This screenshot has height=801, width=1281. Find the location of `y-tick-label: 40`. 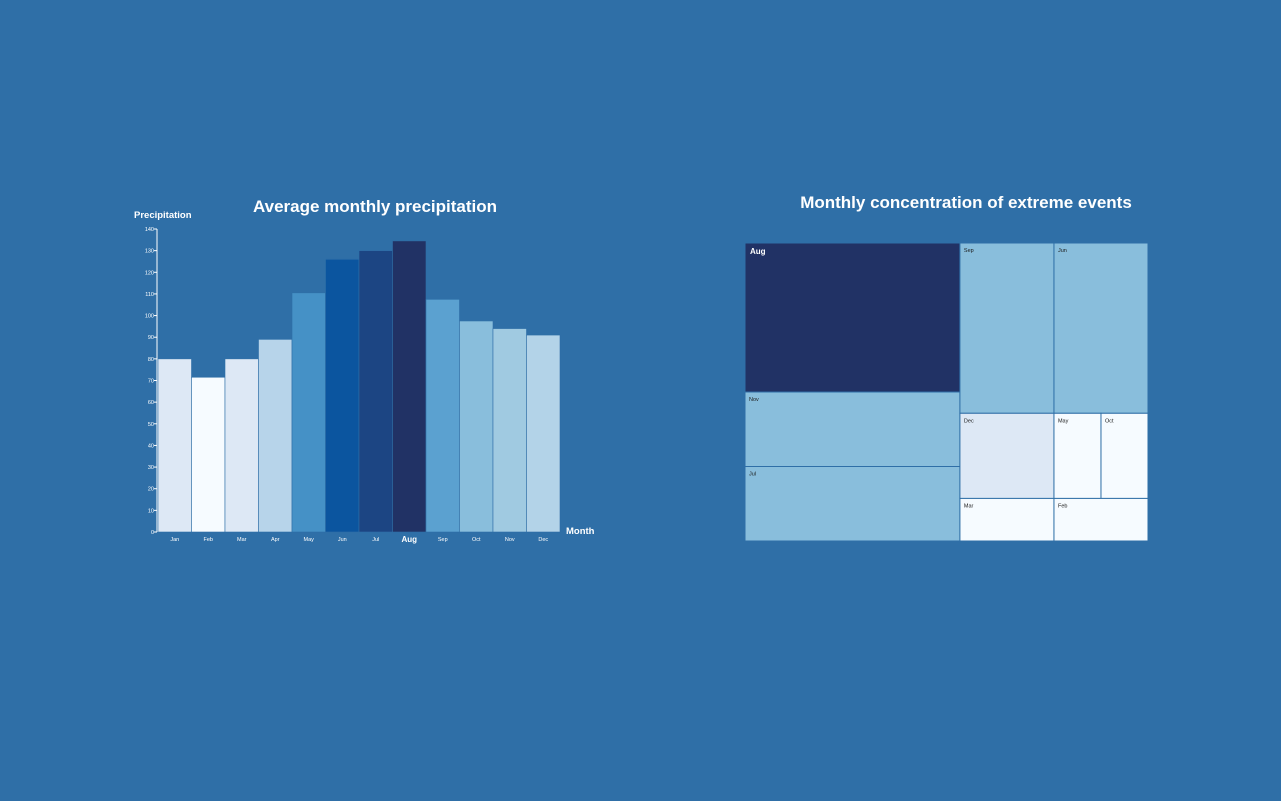

y-tick-label: 40 is located at coordinates (151, 446).